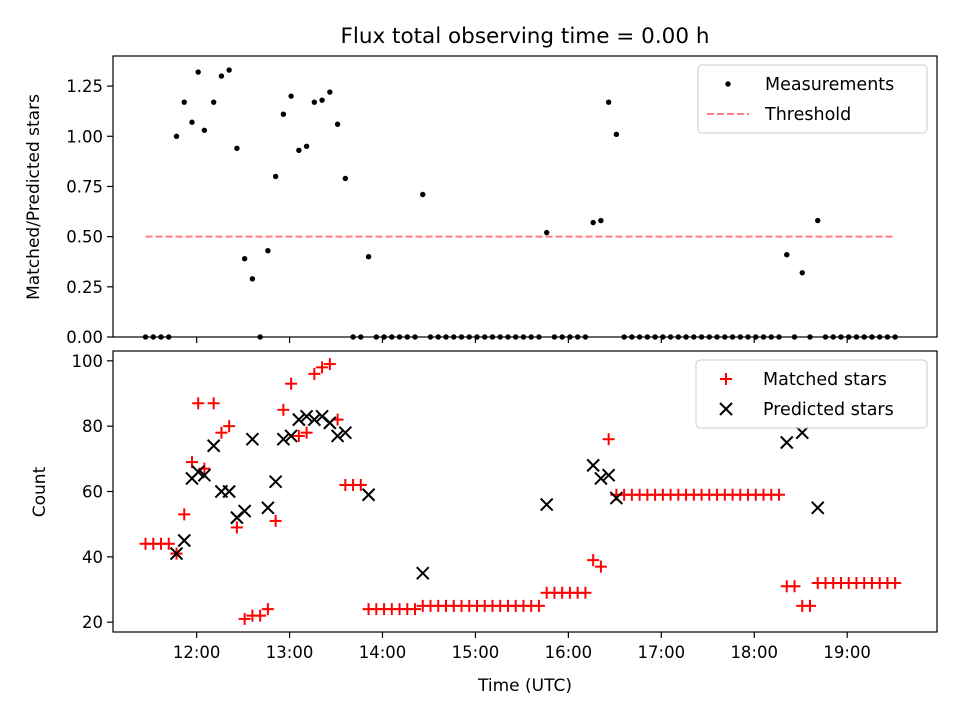 The image size is (960, 720). What do you see at coordinates (92, 492) in the screenshot?
I see `bottom-y-axis: 20 40 60 80 100` at bounding box center [92, 492].